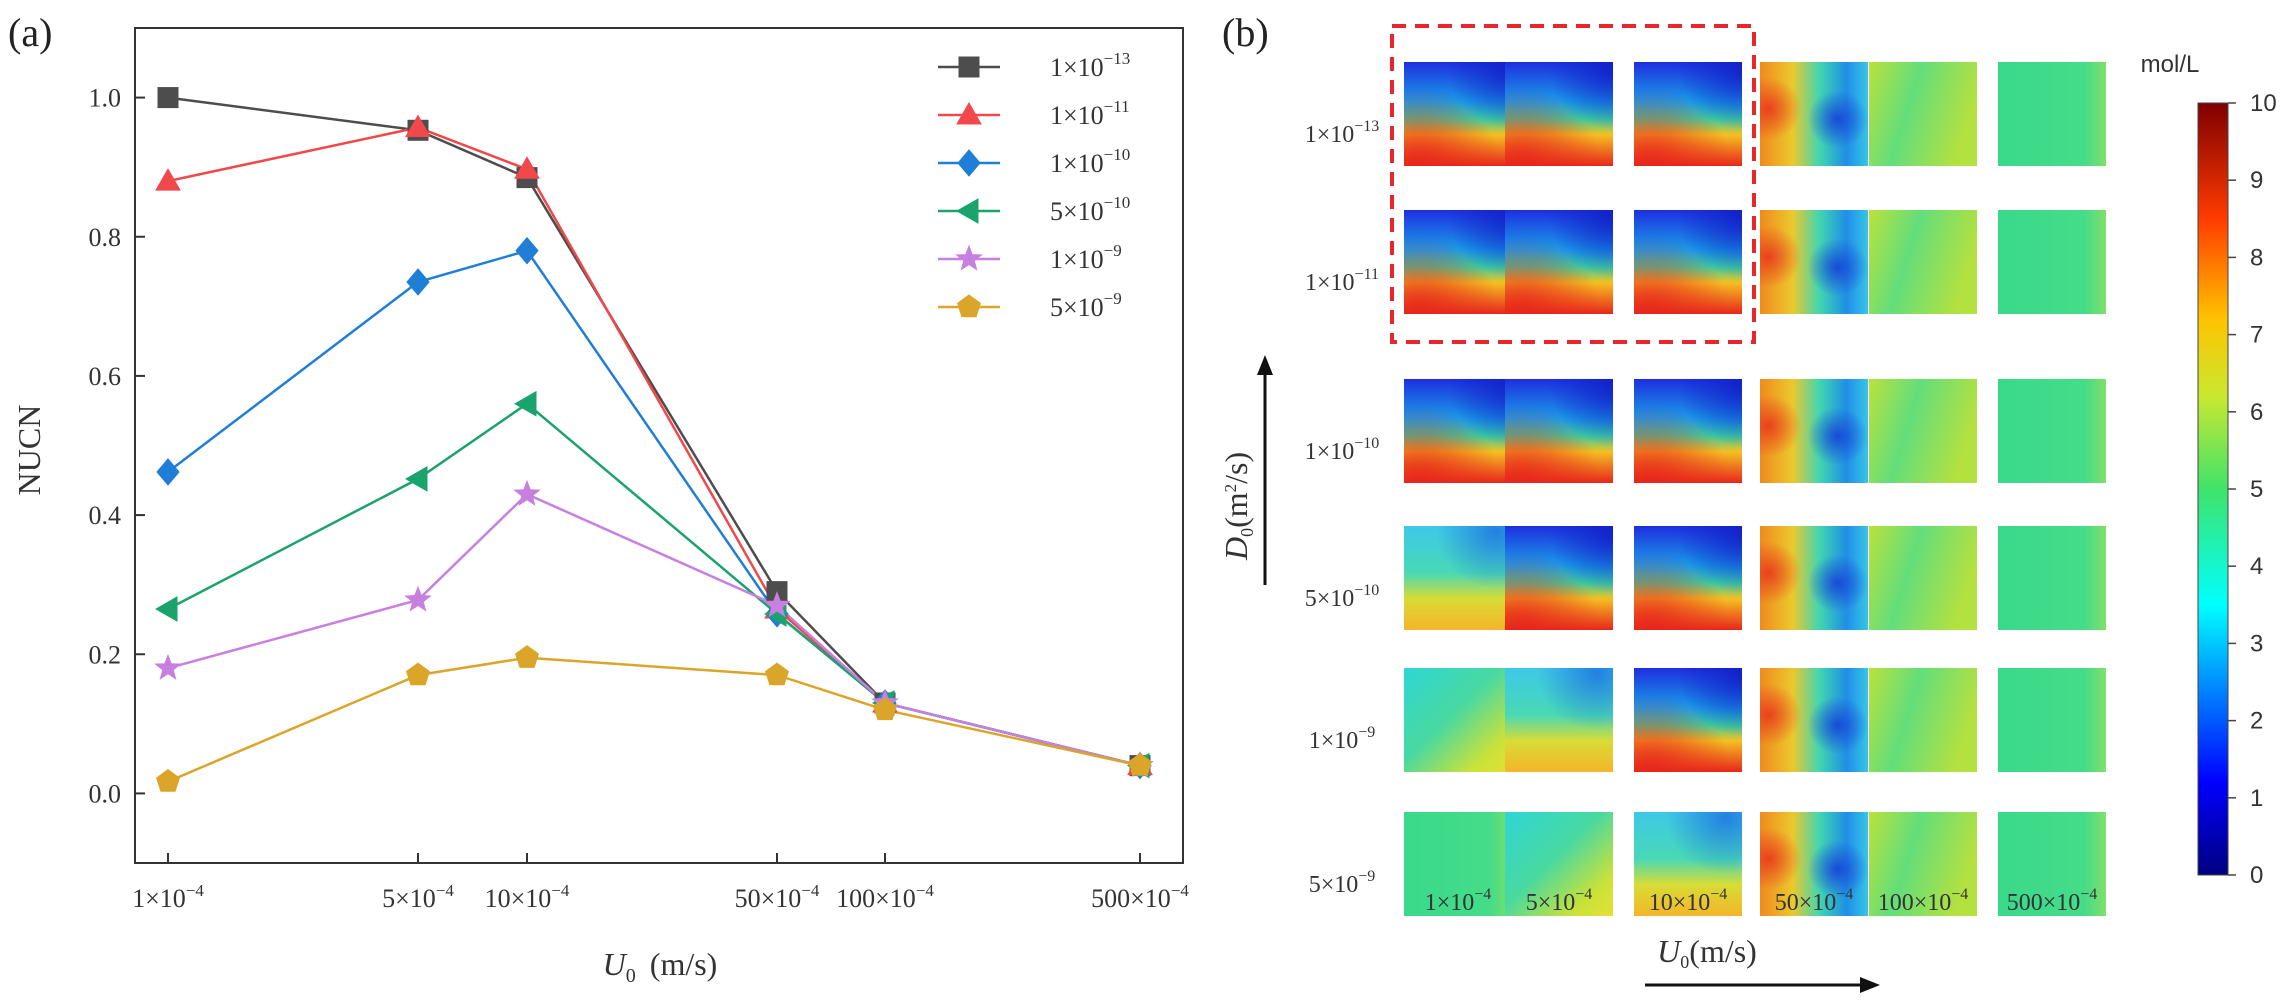 This screenshot has height=1008, width=2280. Describe the element at coordinates (2044, 903) in the screenshot. I see `column-label-base: 500×10` at that location.